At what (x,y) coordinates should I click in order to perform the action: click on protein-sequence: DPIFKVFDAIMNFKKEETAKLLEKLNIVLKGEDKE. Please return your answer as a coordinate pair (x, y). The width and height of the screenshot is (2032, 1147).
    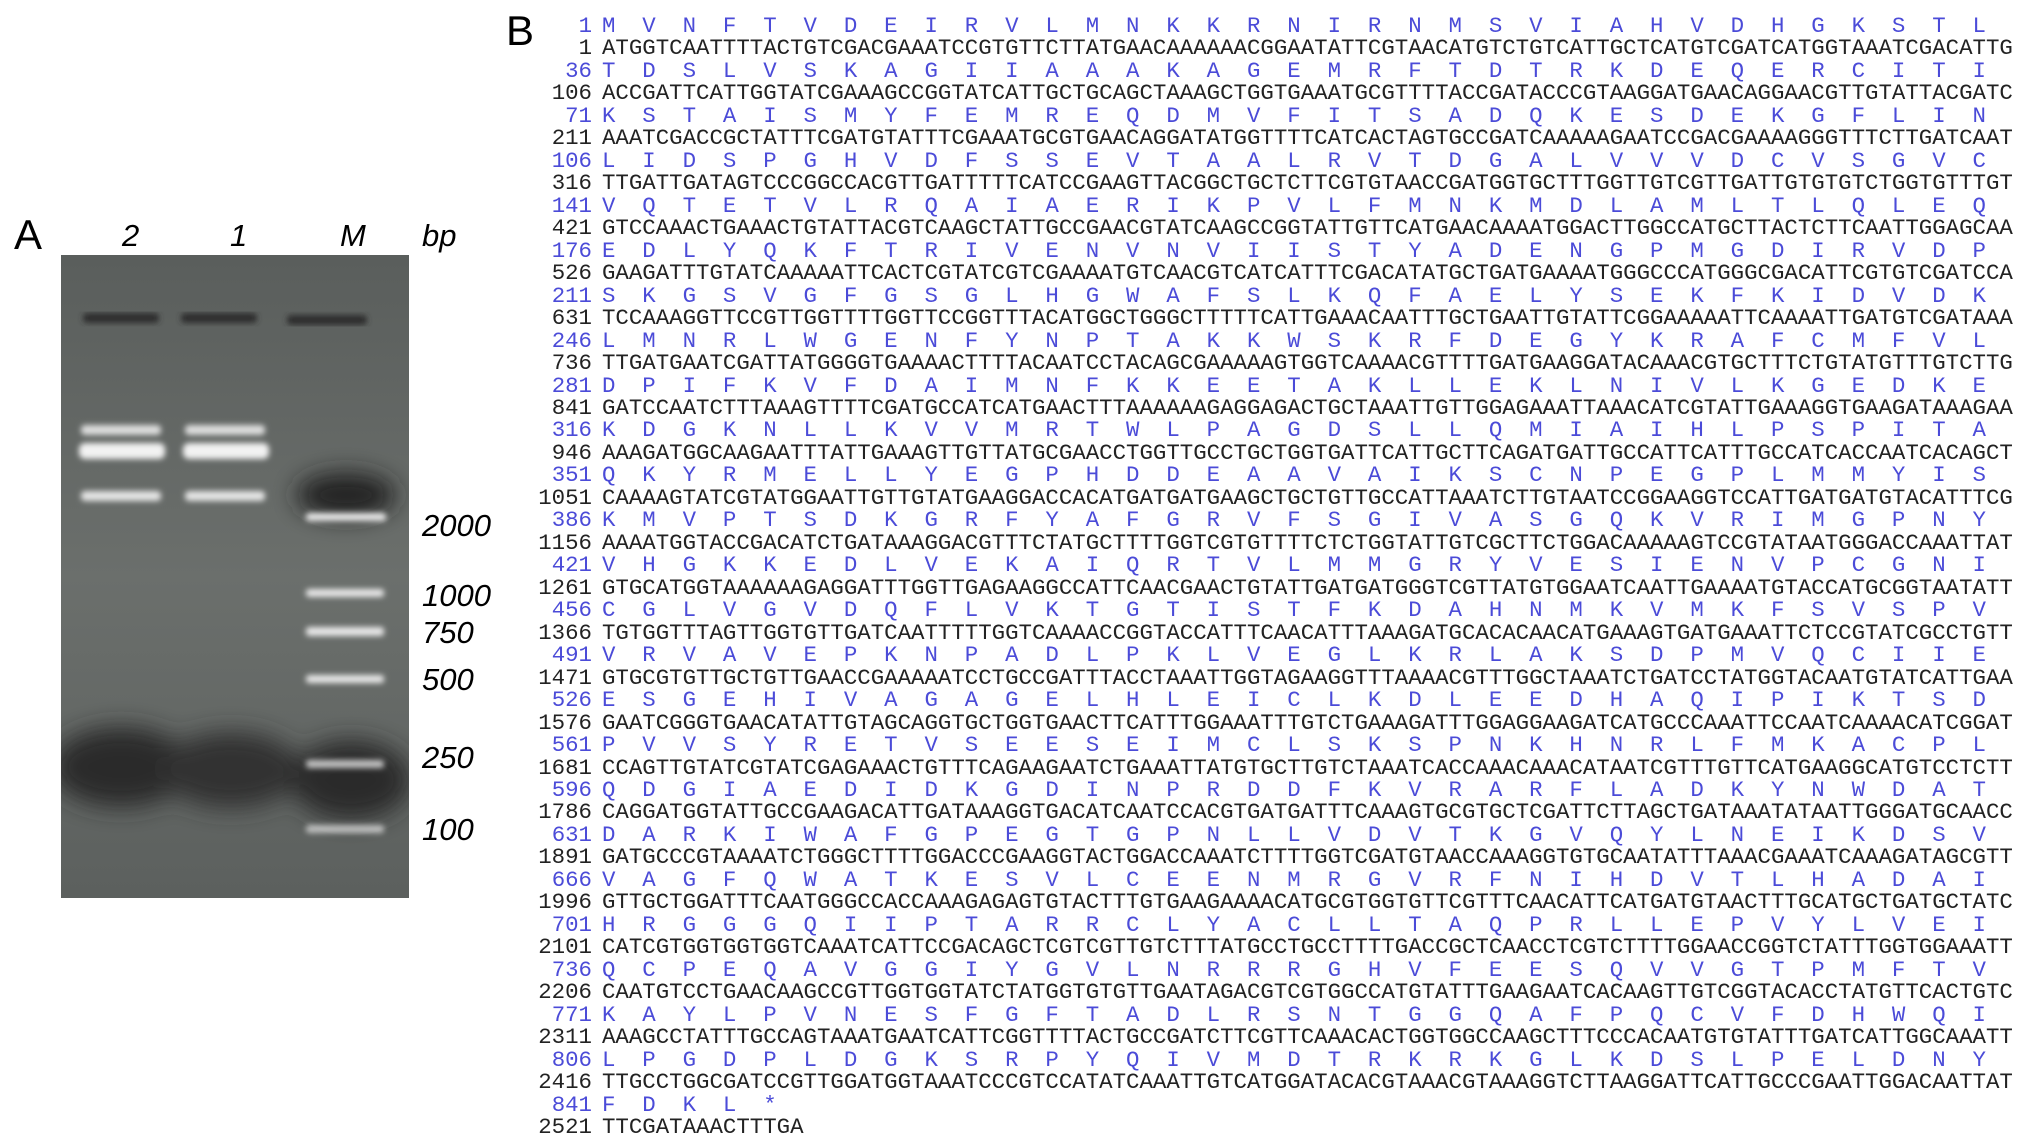
    Looking at the image, I should click on (1307, 385).